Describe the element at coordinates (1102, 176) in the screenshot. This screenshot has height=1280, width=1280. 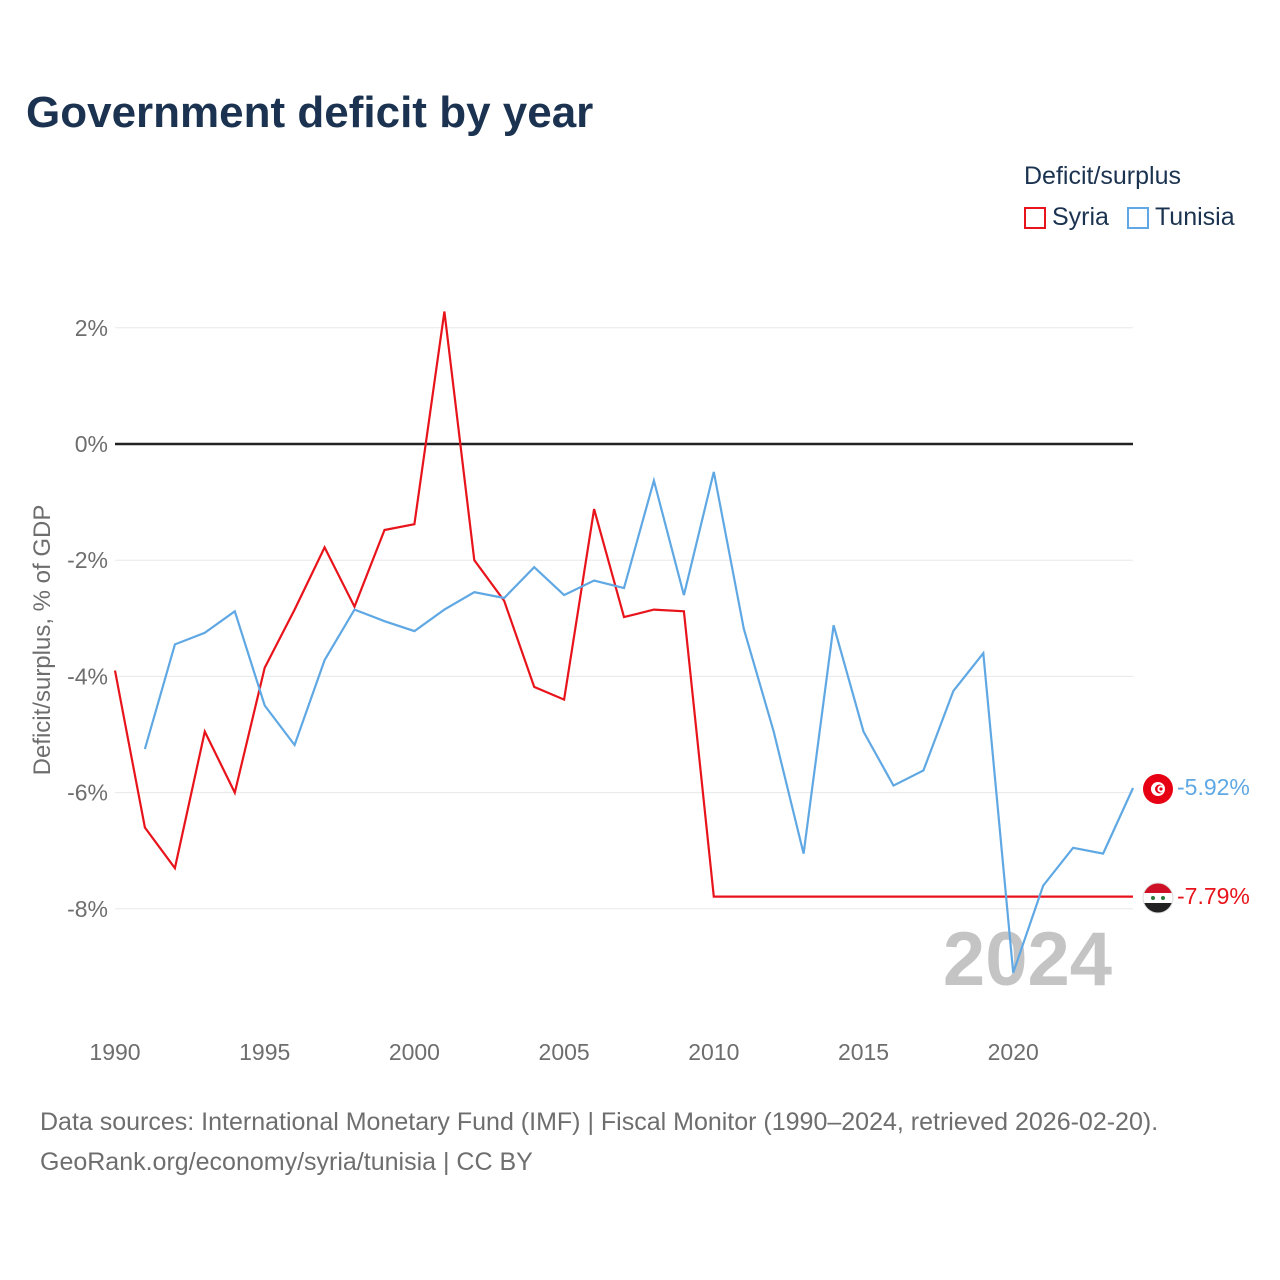
I see `legend-title: Deficit/surplus` at that location.